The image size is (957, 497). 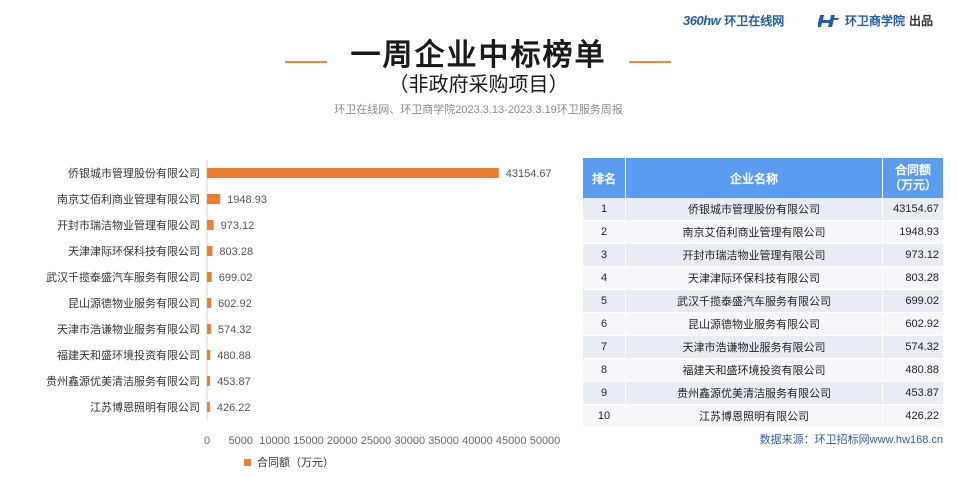 I want to click on x-tick-label: 30000, so click(x=410, y=441).